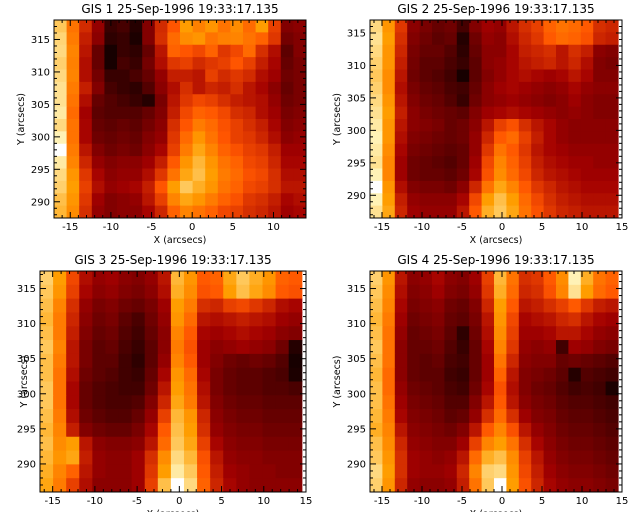  Describe the element at coordinates (382, 501) in the screenshot. I see `x-tick-label: -15` at that location.